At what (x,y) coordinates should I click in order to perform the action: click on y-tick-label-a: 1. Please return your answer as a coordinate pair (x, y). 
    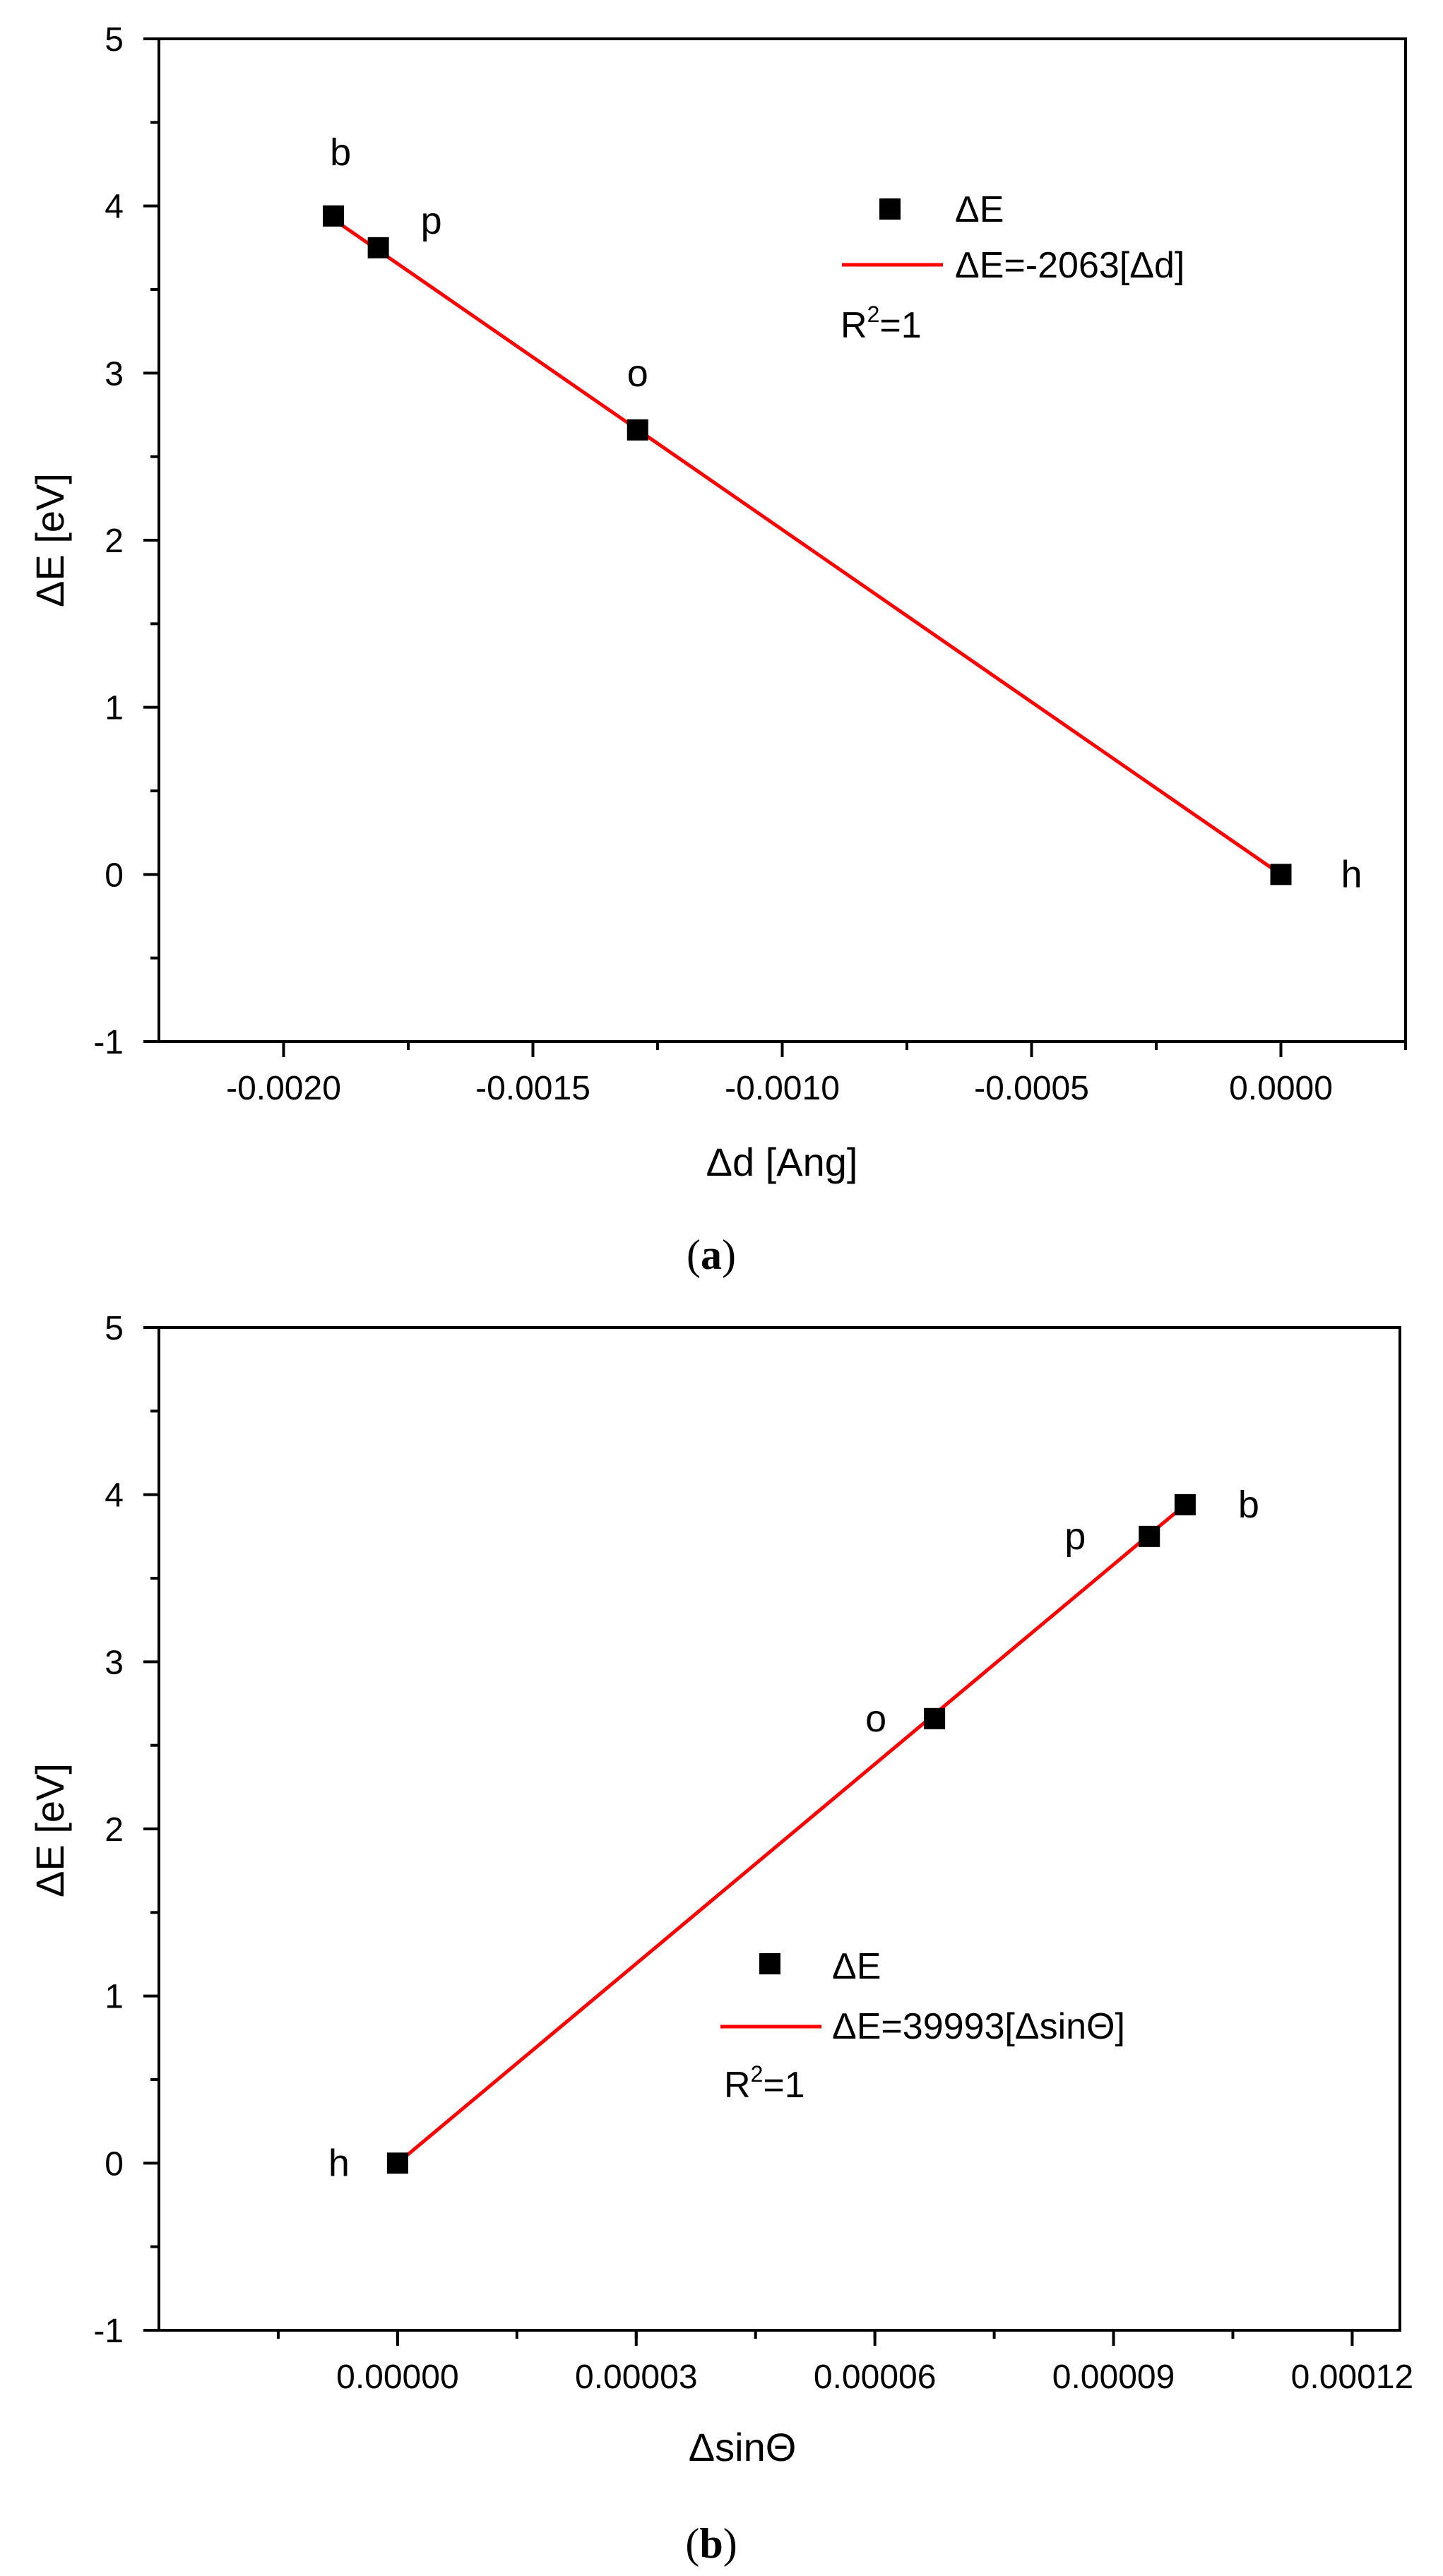
    Looking at the image, I should click on (115, 708).